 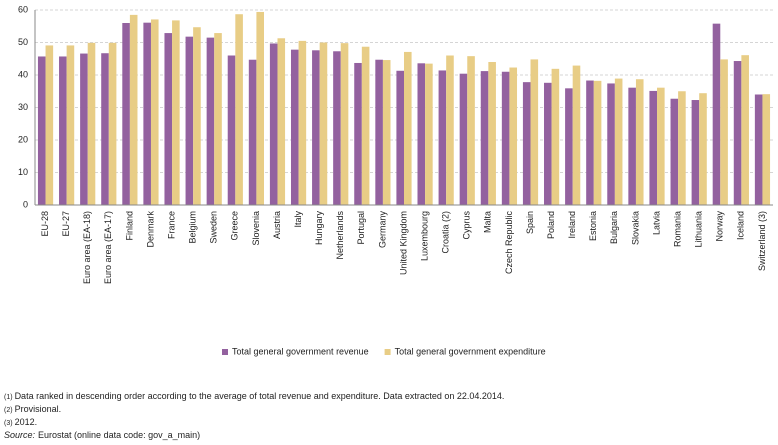 What do you see at coordinates (488, 222) in the screenshot?
I see `x-tick-label: Malta` at bounding box center [488, 222].